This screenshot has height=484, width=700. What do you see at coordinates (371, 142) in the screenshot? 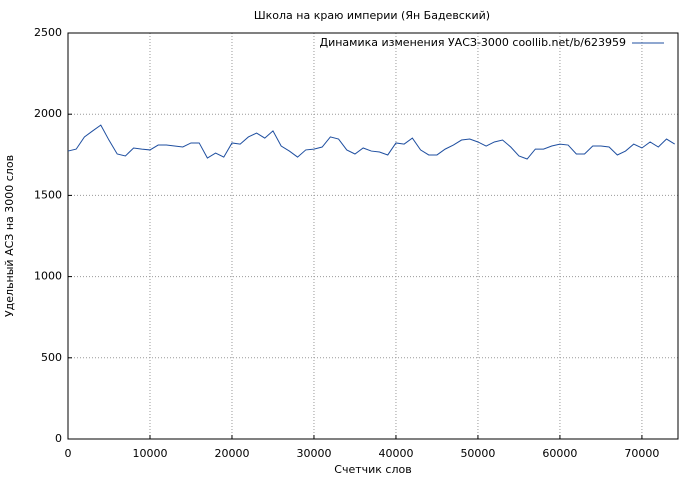
I see `data-line` at bounding box center [371, 142].